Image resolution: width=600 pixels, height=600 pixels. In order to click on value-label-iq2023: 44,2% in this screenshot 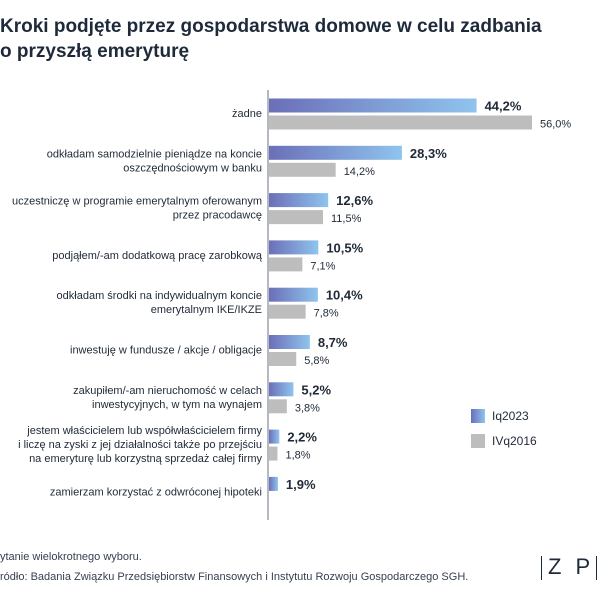, I will do `click(503, 106)`.